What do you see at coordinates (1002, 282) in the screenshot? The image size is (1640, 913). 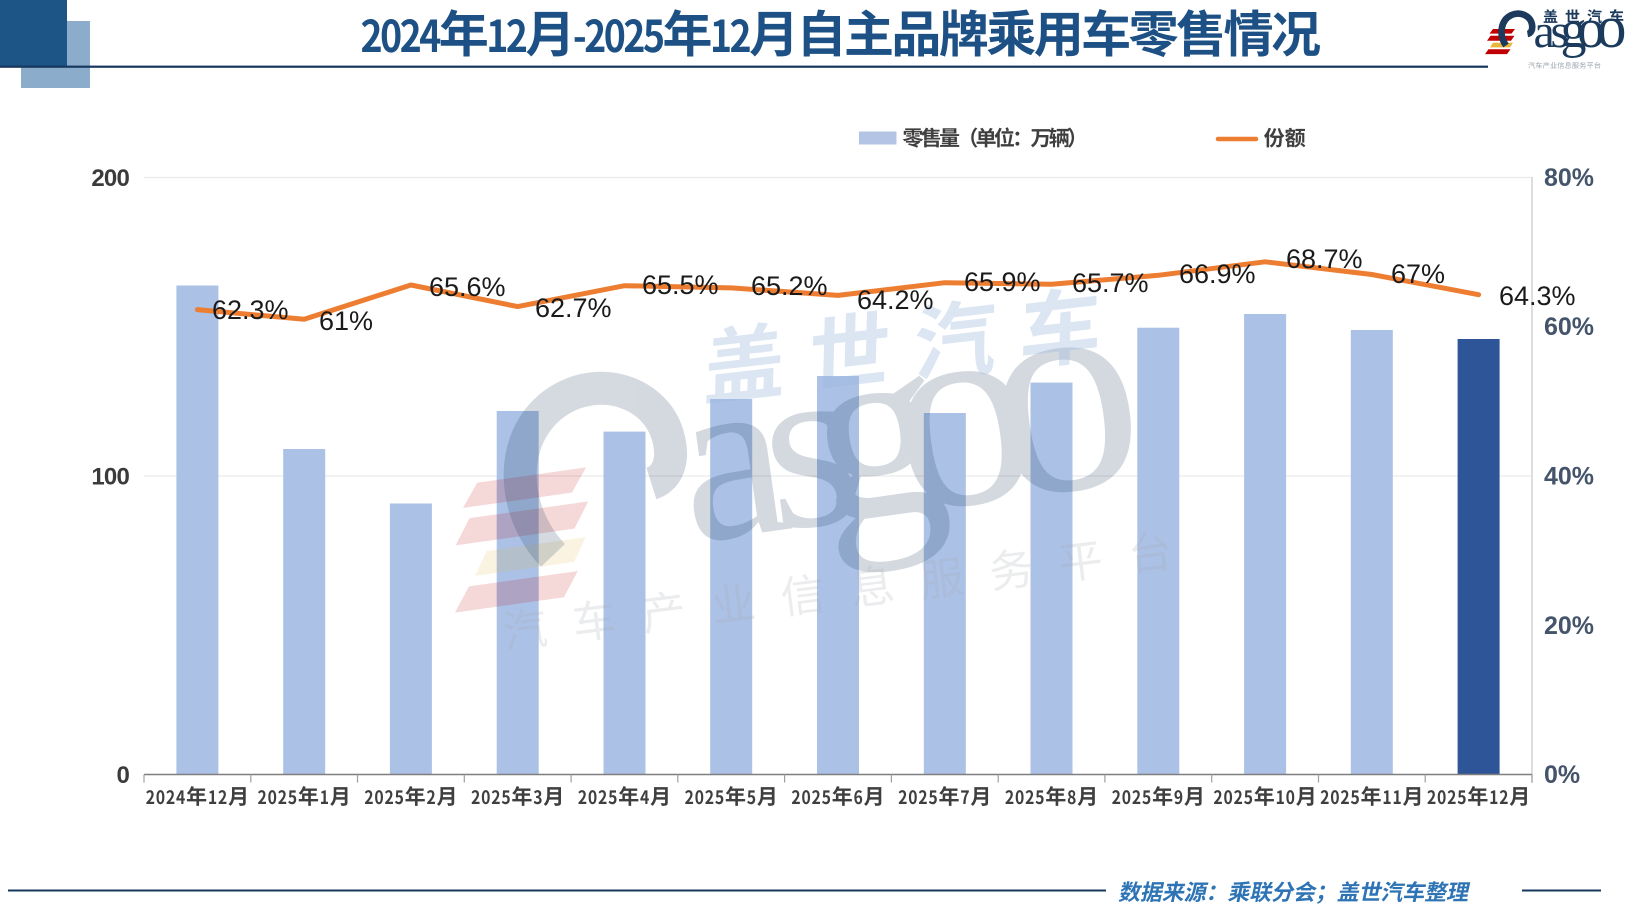 I see `svg-text: 65.9%` at bounding box center [1002, 282].